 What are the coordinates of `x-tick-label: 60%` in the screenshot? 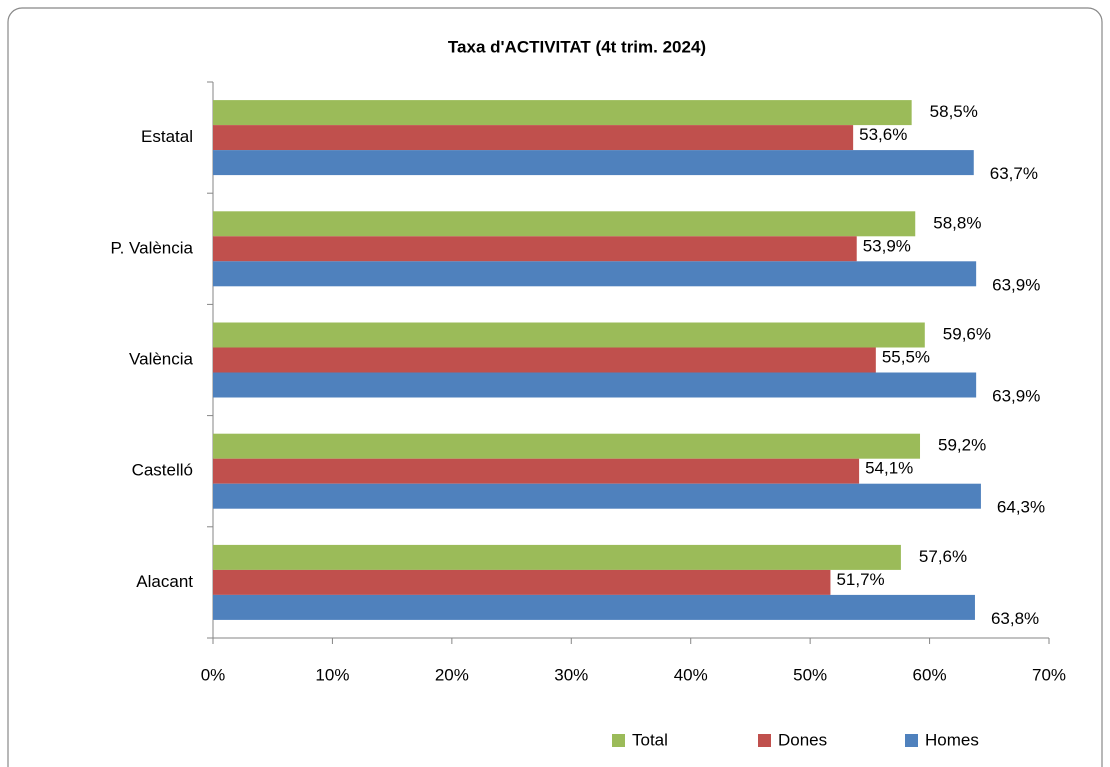 It's located at (930, 674).